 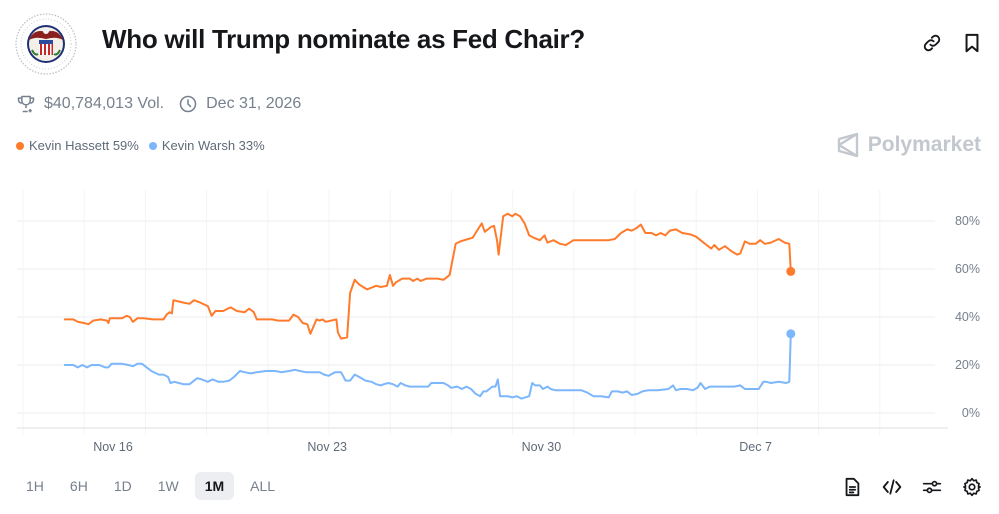 What do you see at coordinates (432, 447) in the screenshot?
I see `x-tick-labels: Nov 16 Nov 23 Nov 30 Dec 7` at bounding box center [432, 447].